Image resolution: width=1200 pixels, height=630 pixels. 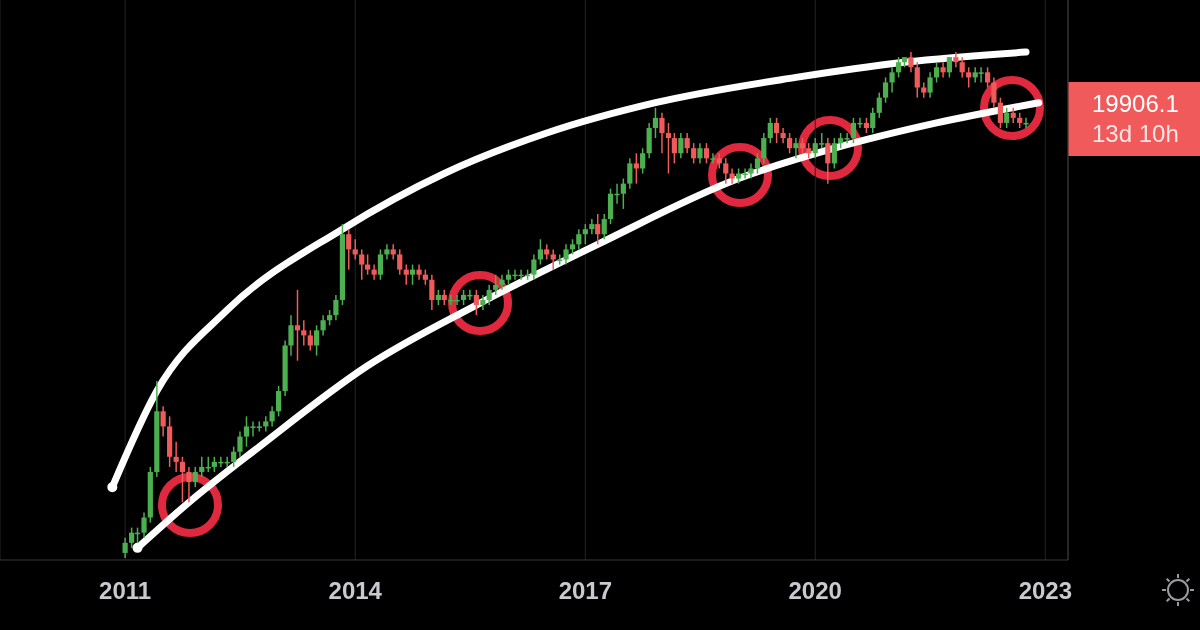 What do you see at coordinates (125, 591) in the screenshot?
I see `x-tick-label: 2011` at bounding box center [125, 591].